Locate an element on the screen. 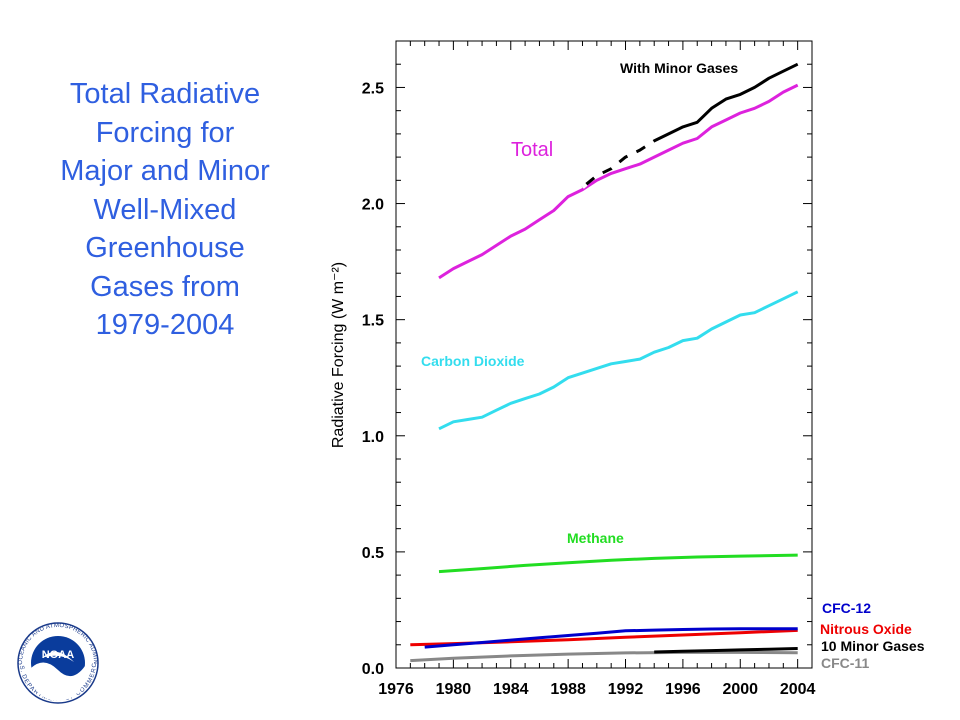 This screenshot has width=960, height=720. x-tick-label: 2000 is located at coordinates (740, 689).